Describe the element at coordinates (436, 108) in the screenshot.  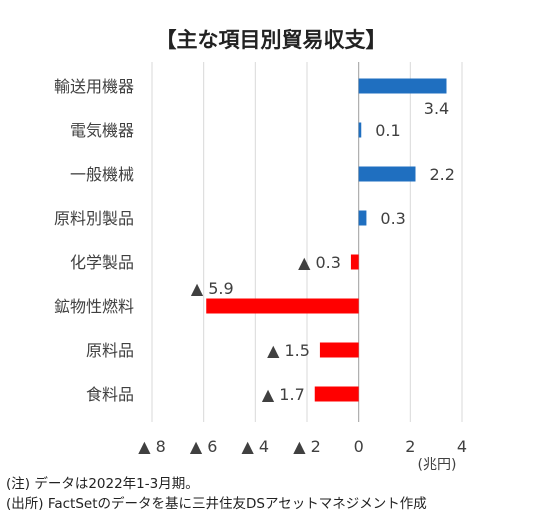
I see `data-label: 3.4` at that location.